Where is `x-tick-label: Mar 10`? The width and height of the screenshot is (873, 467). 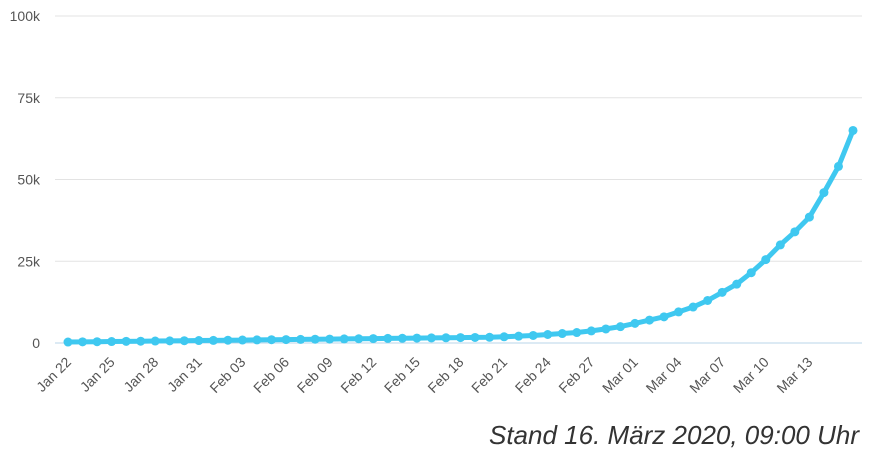
x-tick-label: Mar 10 is located at coordinates (751, 375).